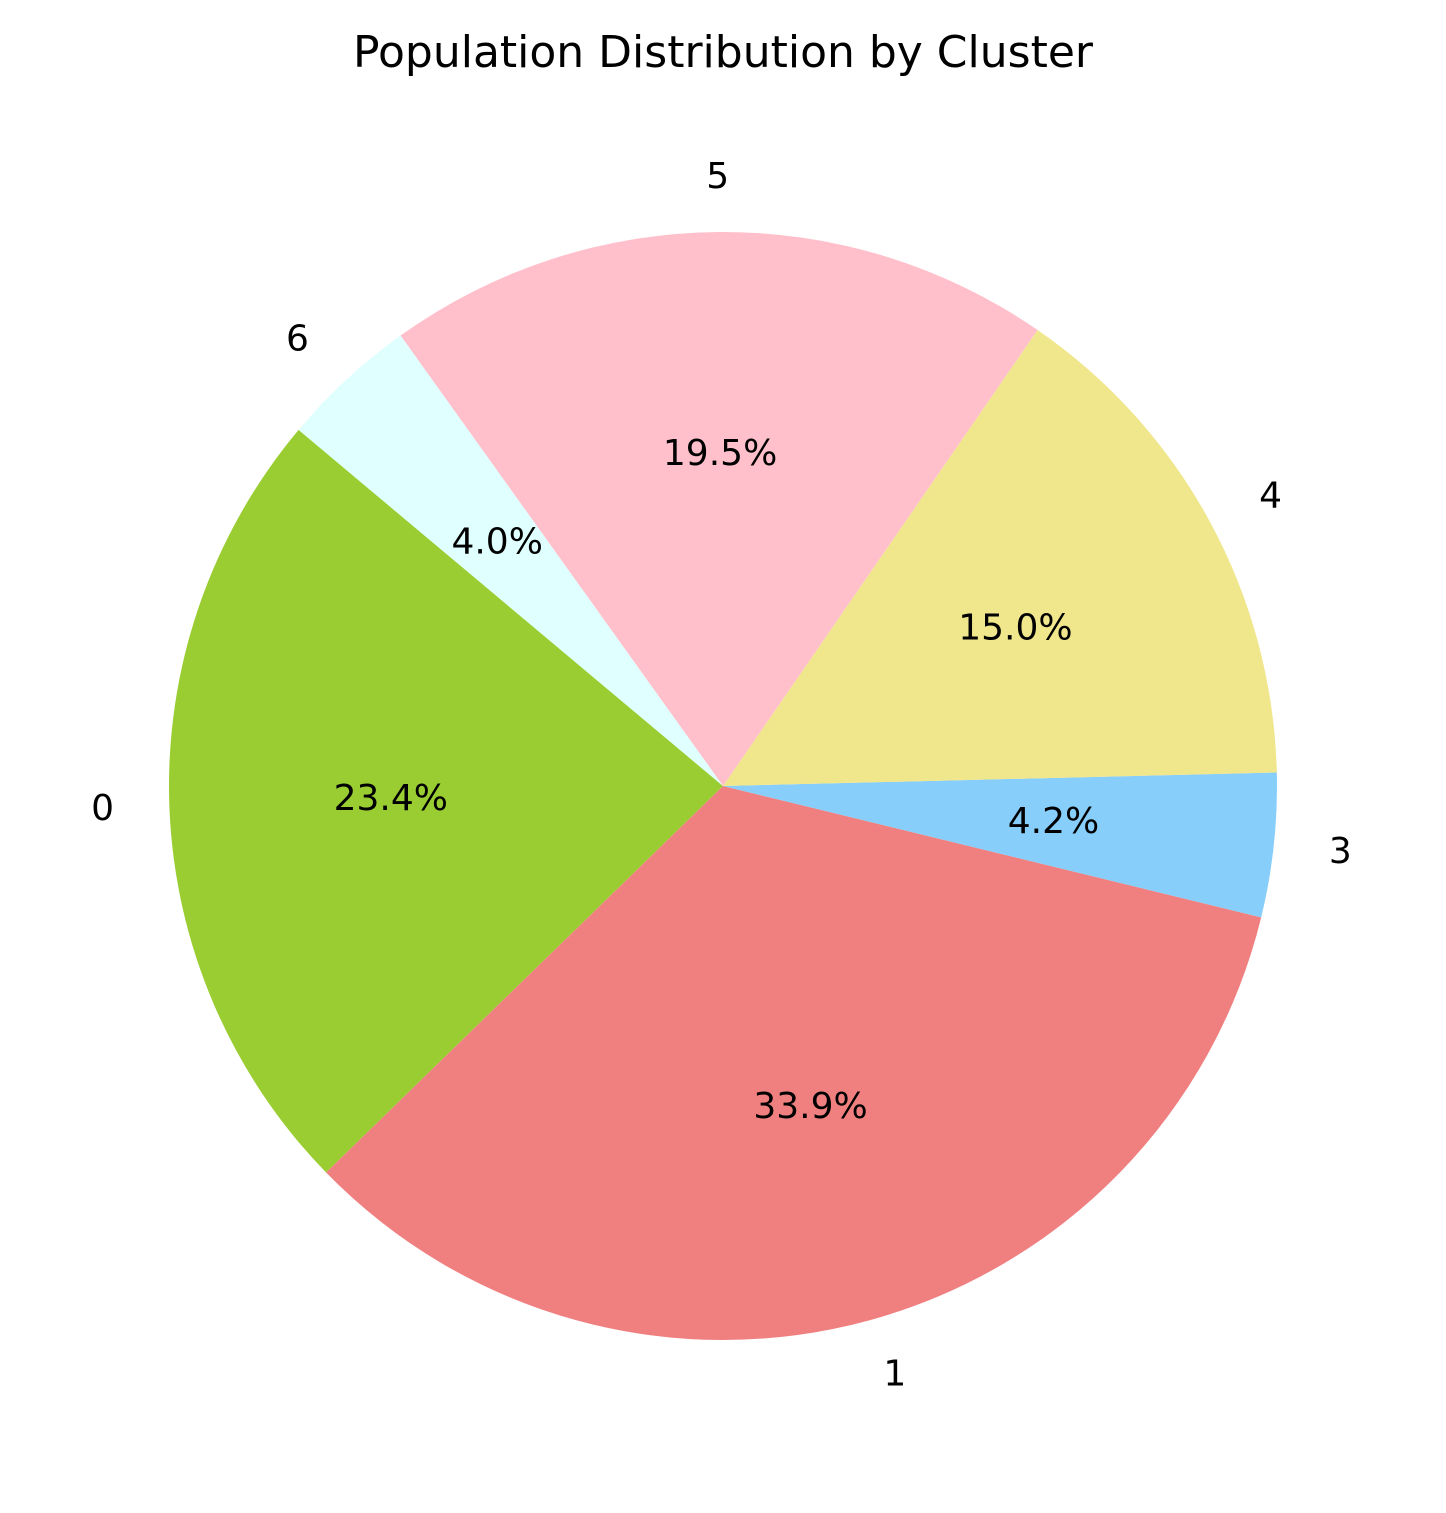 The image size is (1446, 1513). Describe the element at coordinates (894, 1373) in the screenshot. I see `pie-category-label-1: 1` at that location.